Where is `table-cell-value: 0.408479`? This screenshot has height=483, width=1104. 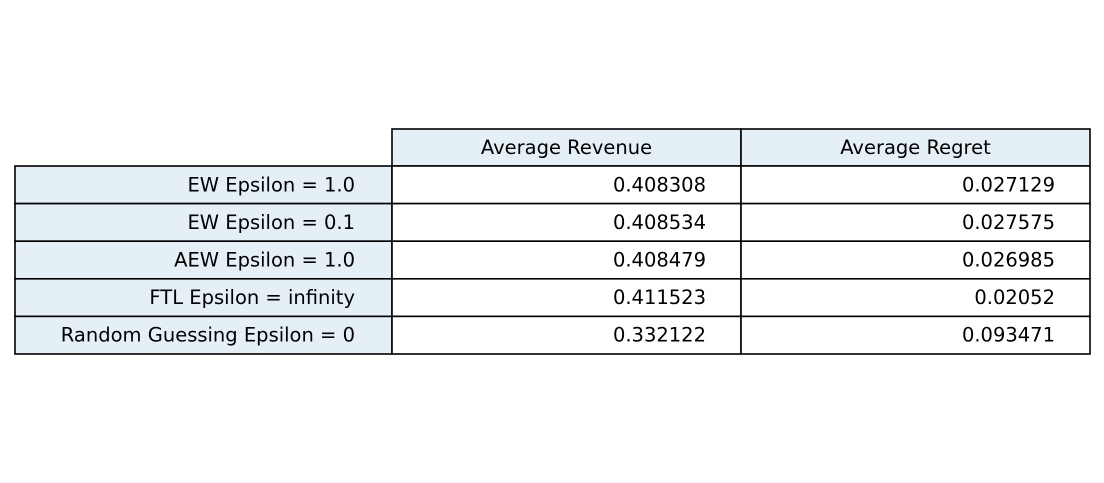 table-cell-value: 0.408479 is located at coordinates (659, 260).